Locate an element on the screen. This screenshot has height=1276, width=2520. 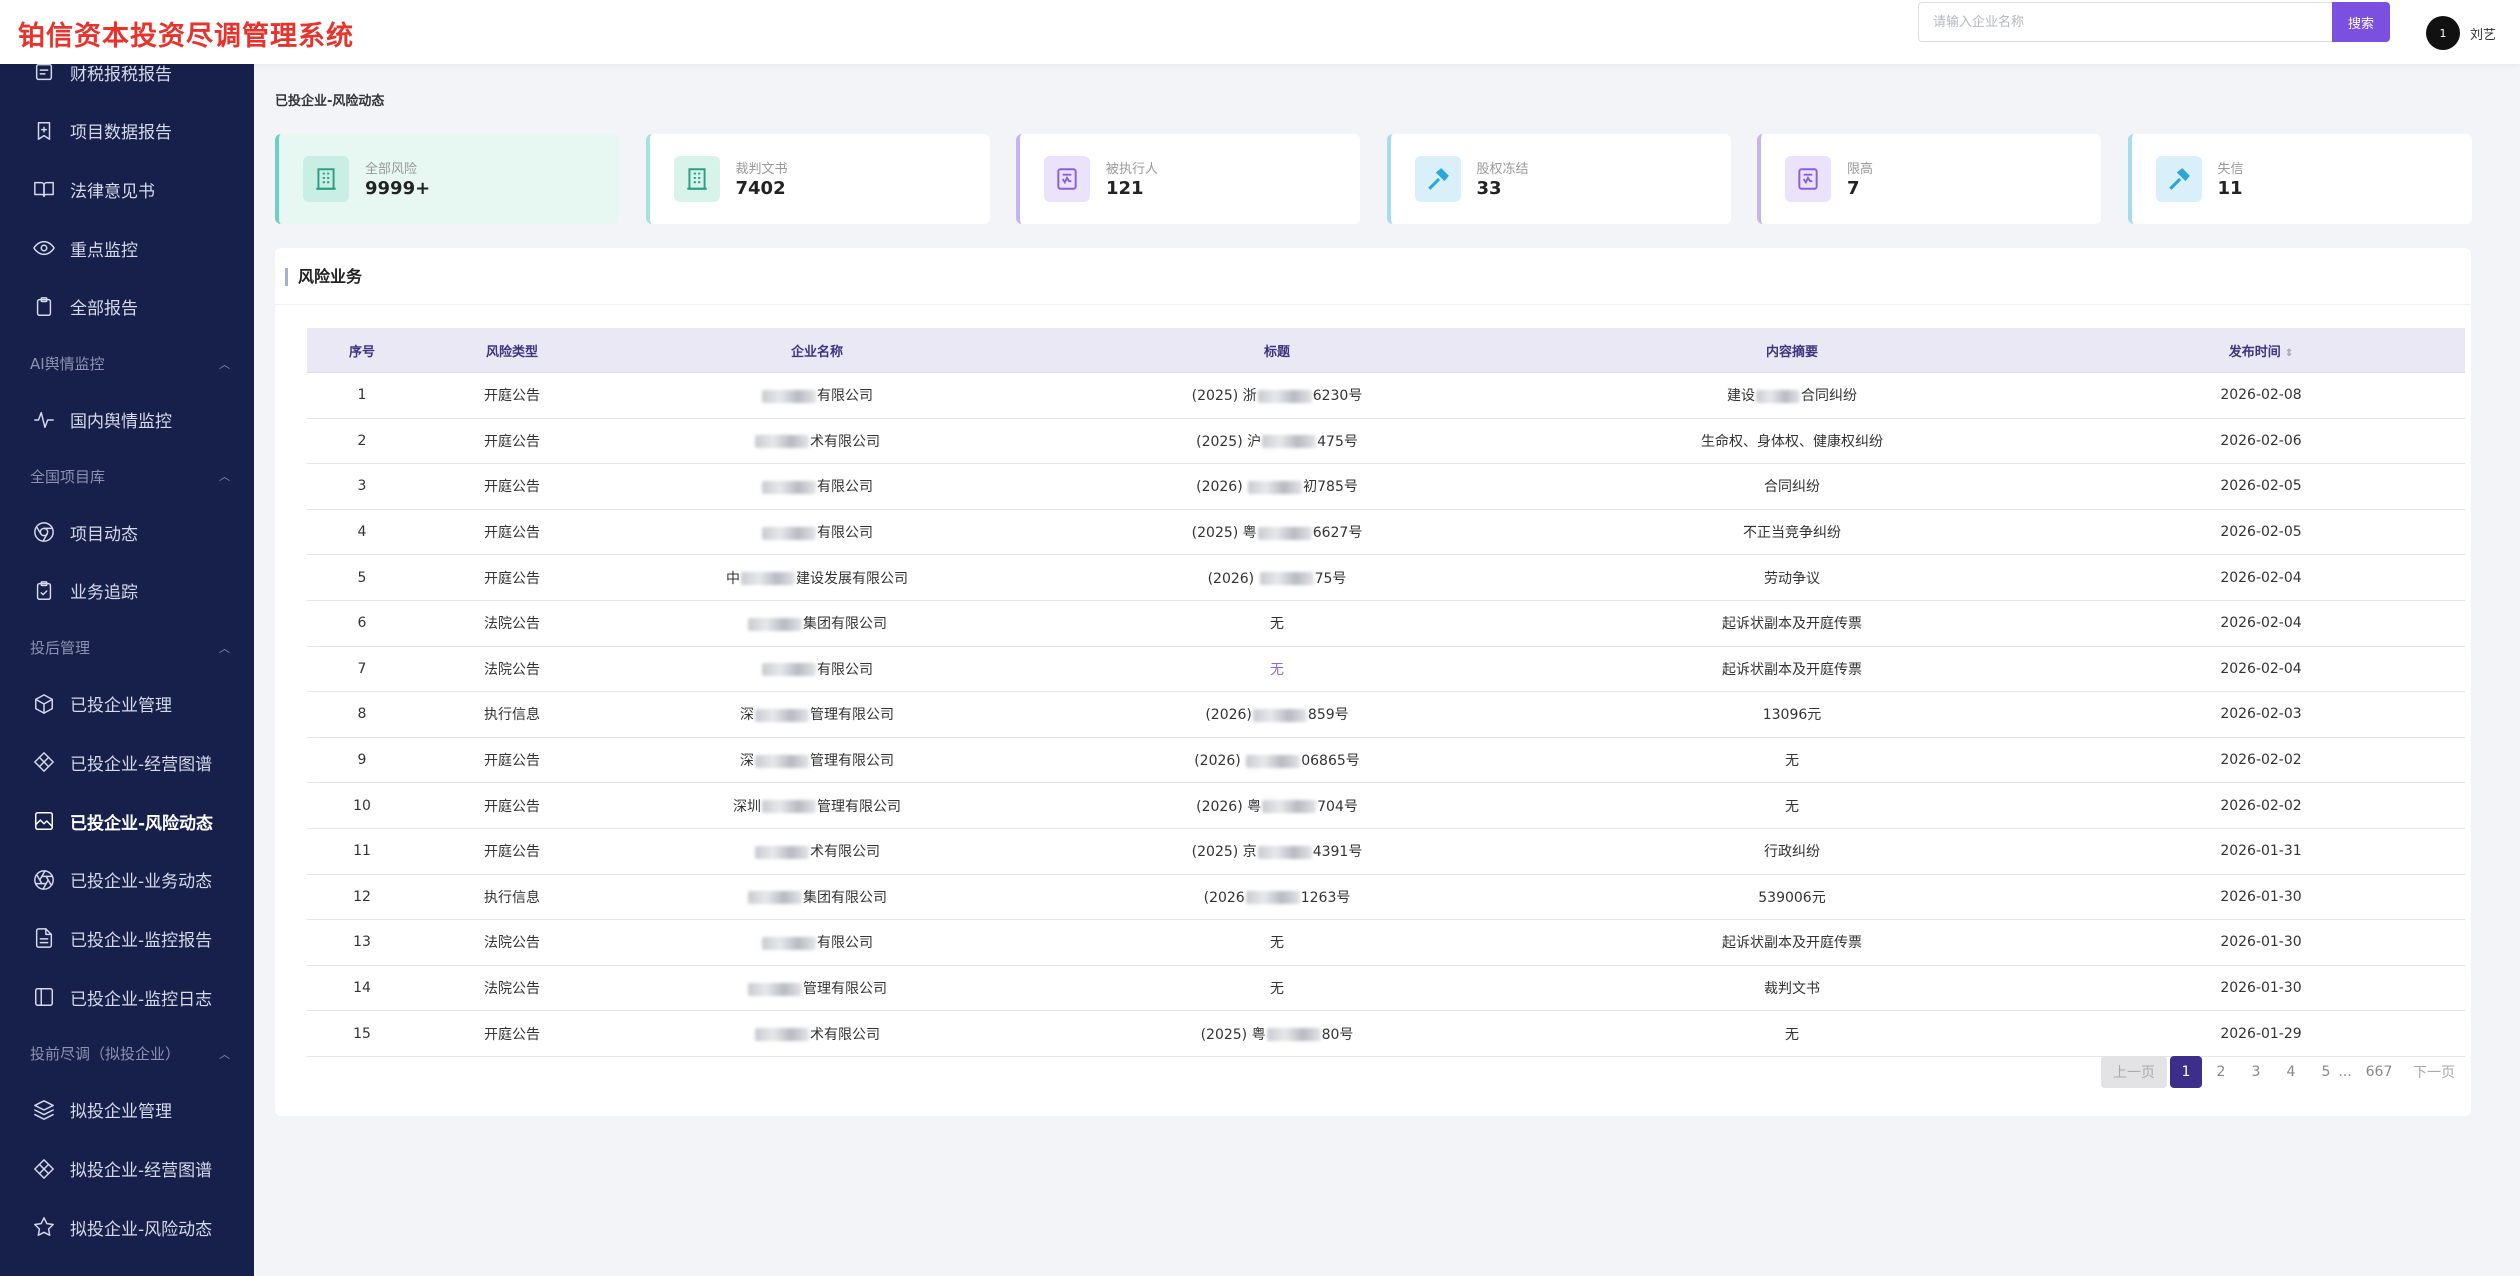
stat-card: 全部风险 9999+ is located at coordinates (447, 179).